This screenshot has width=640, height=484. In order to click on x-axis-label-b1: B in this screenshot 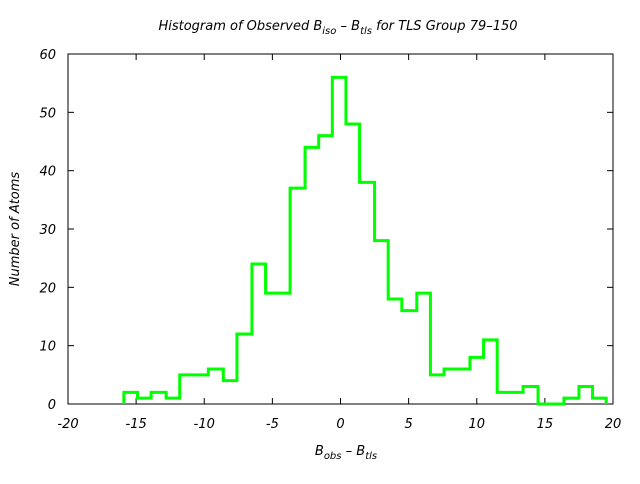, I will do `click(319, 451)`.